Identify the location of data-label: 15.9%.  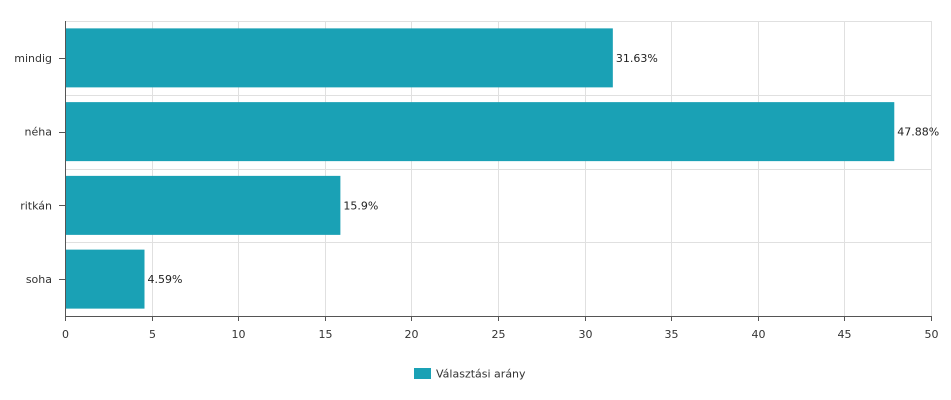
(360, 205).